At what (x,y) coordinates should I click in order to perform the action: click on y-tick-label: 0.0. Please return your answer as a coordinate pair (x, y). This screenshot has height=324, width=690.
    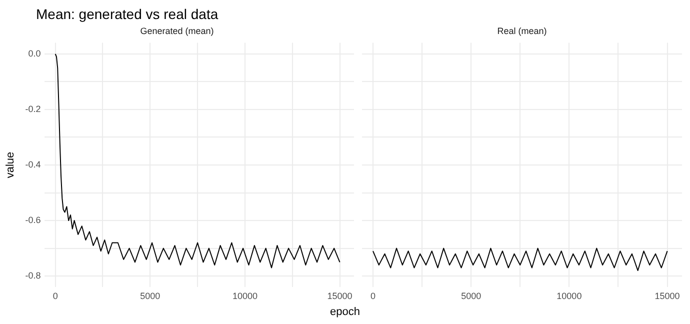
    Looking at the image, I should click on (34, 53).